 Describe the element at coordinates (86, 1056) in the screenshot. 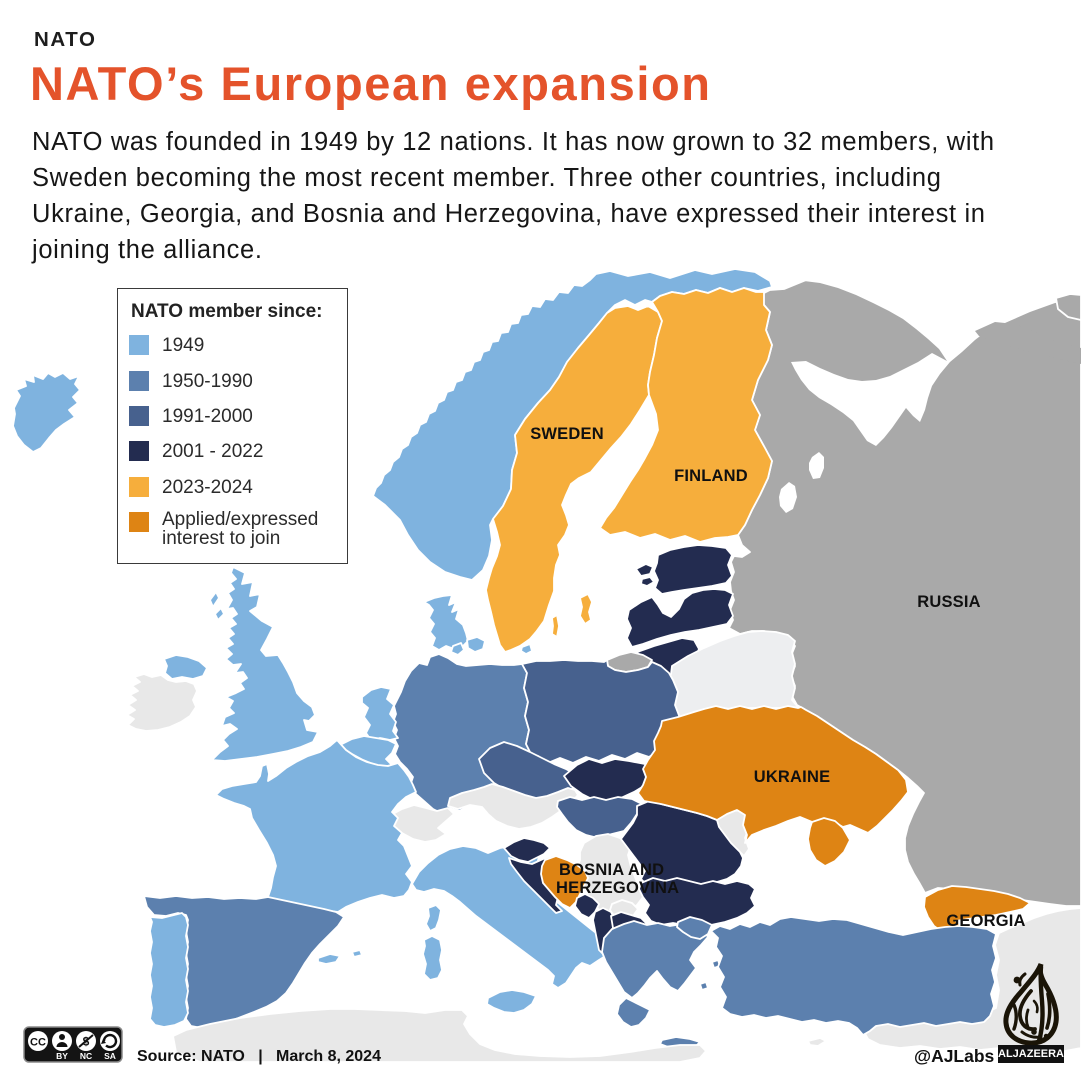

I see `svg-text: NC` at that location.